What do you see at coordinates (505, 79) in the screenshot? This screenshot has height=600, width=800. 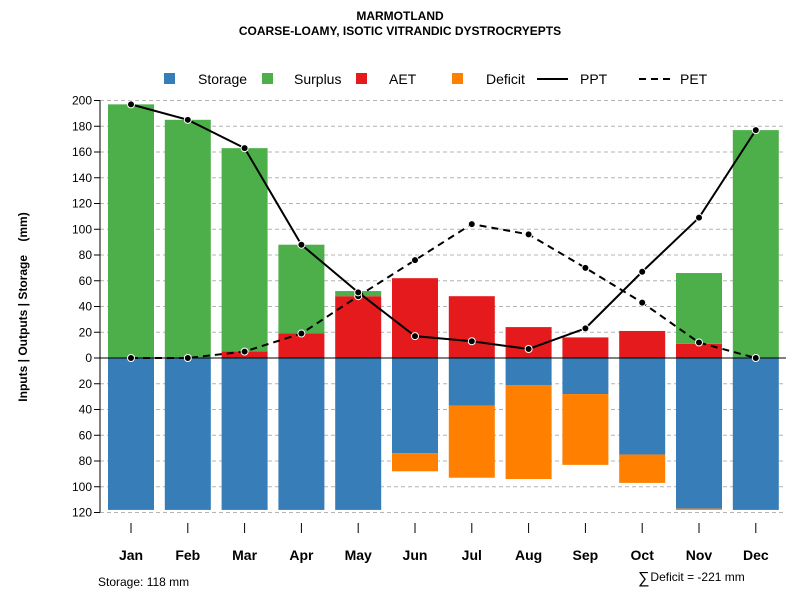 I see `legend-label-deficit: Deficit` at bounding box center [505, 79].